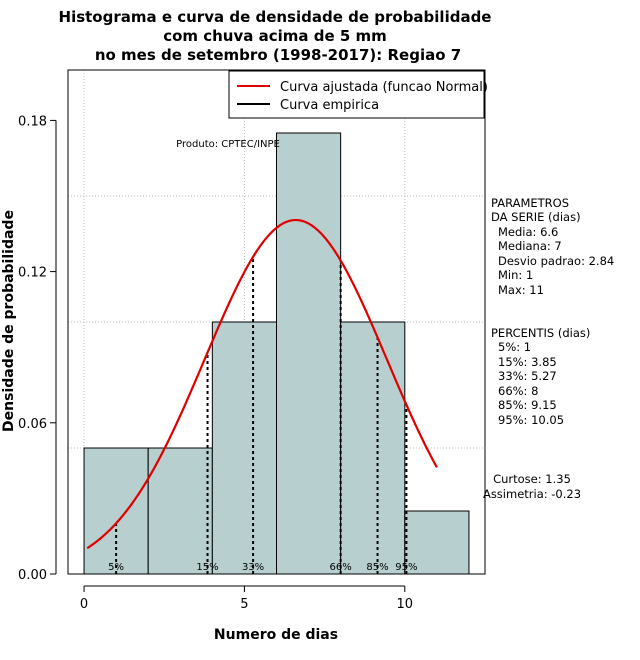 Image resolution: width=640 pixels, height=660 pixels. Describe the element at coordinates (406, 567) in the screenshot. I see `percentile-label-5: 95%` at that location.